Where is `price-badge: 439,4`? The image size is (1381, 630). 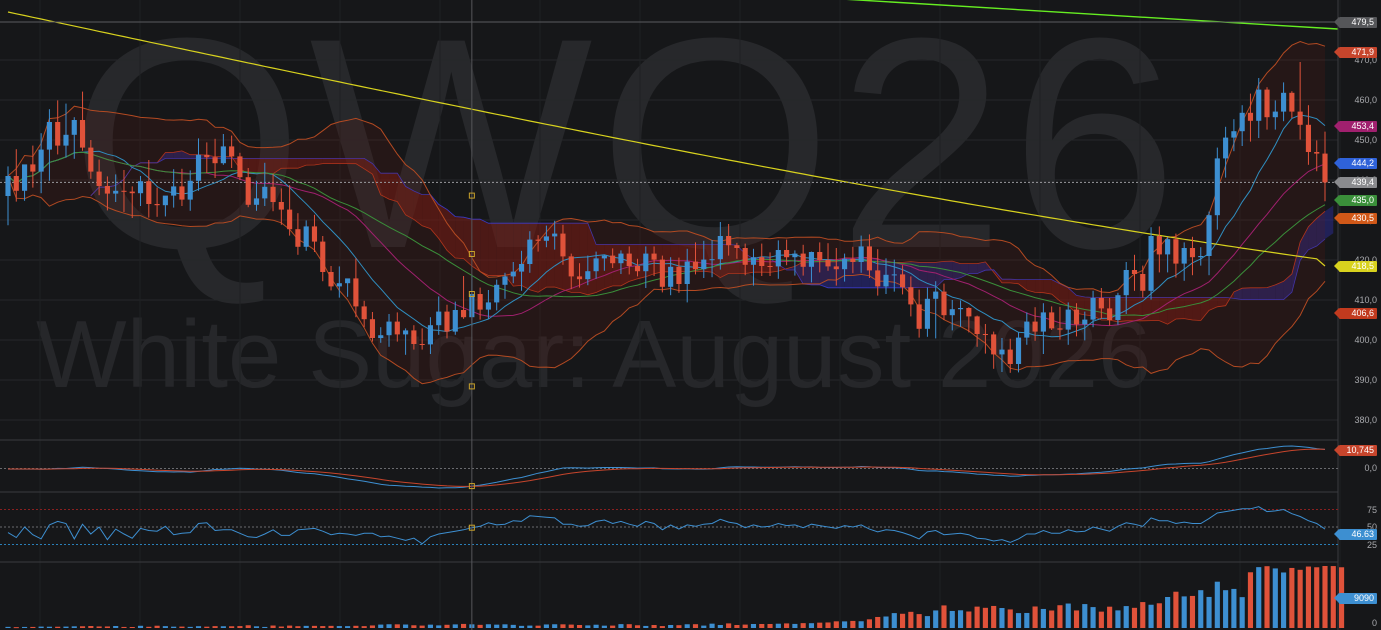
price-badge: 439,4 is located at coordinates (1355, 182).